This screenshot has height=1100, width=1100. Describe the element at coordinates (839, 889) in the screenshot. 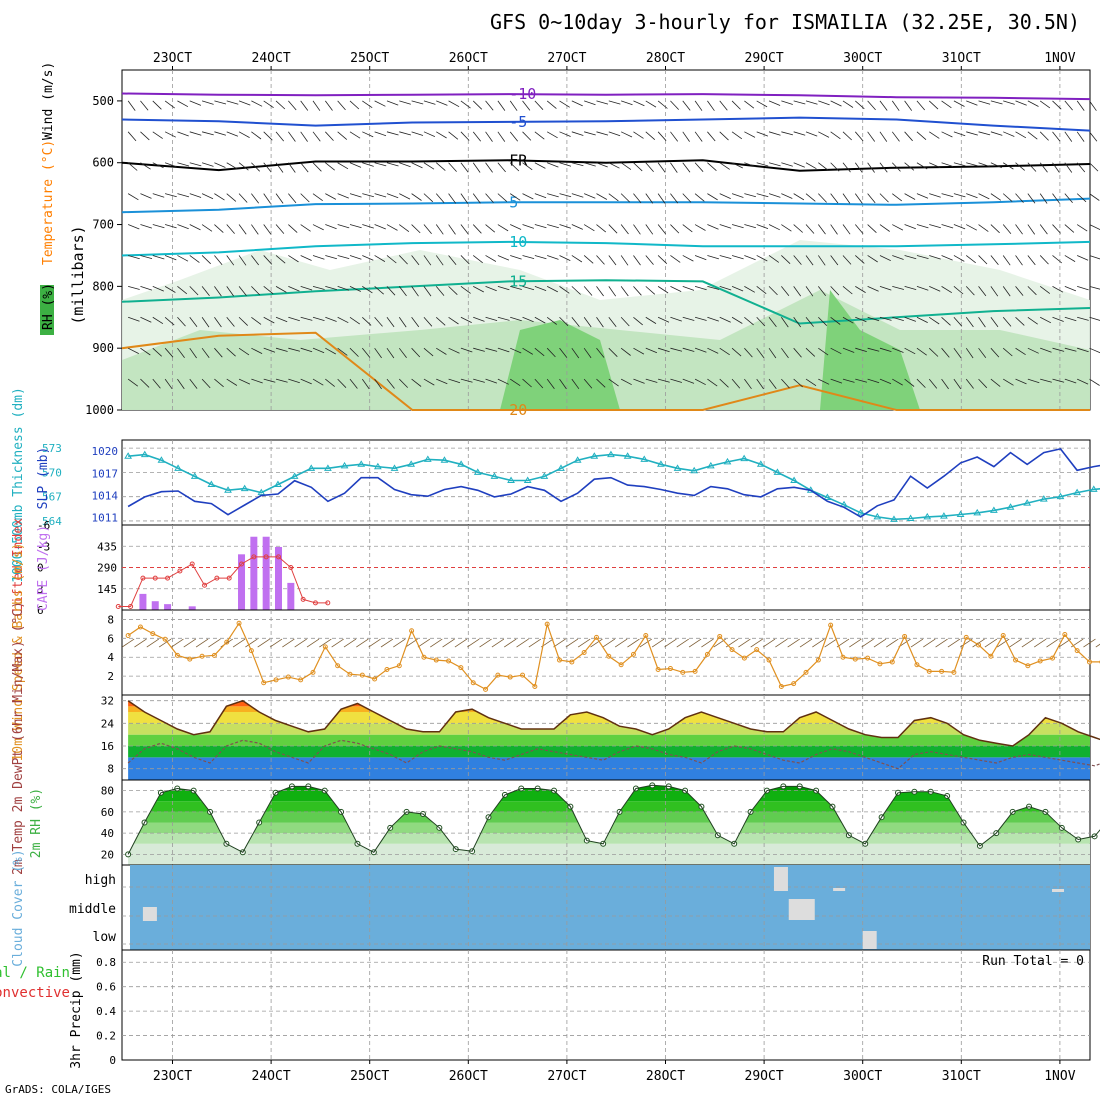

I see `cloud-cover-block` at that location.